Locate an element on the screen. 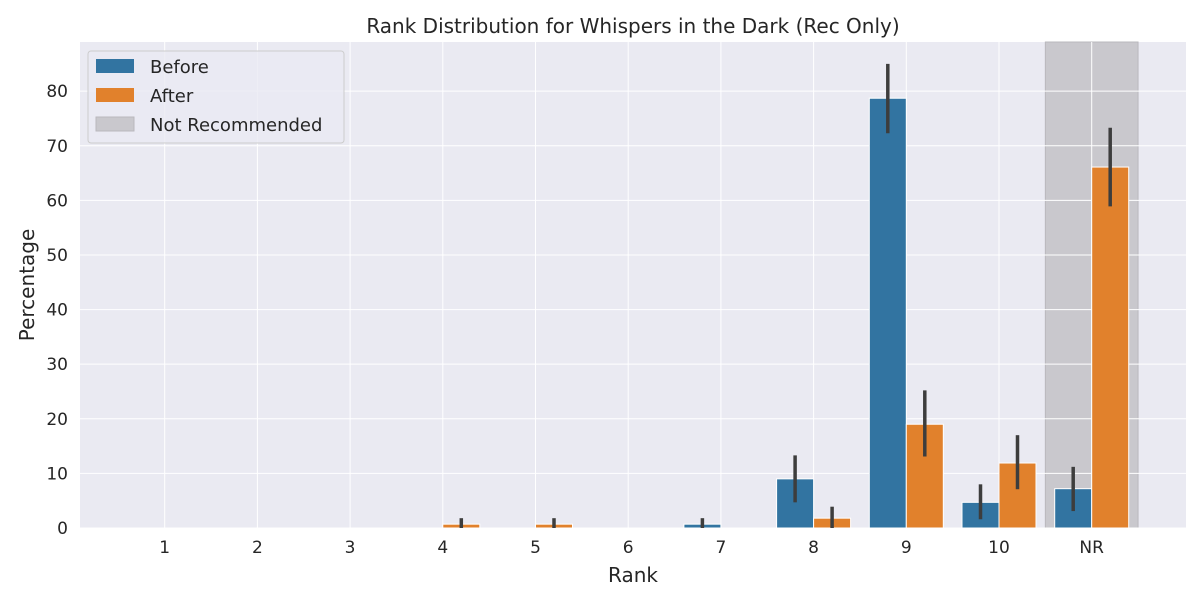 This screenshot has height=604, width=1200. y-tick-label: 80 is located at coordinates (57, 92).